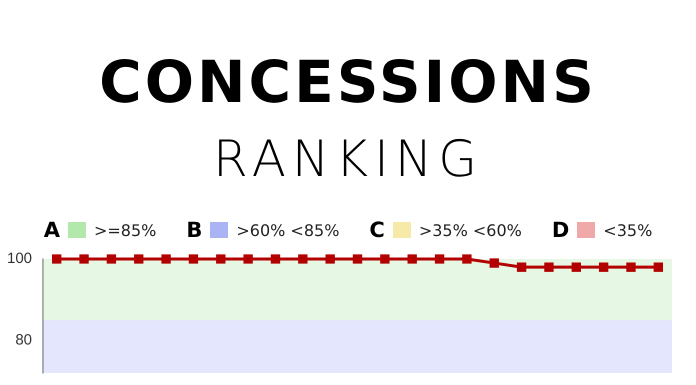 The height and width of the screenshot is (385, 696). I want to click on chart-title: CONCESSIONS, so click(348, 82).